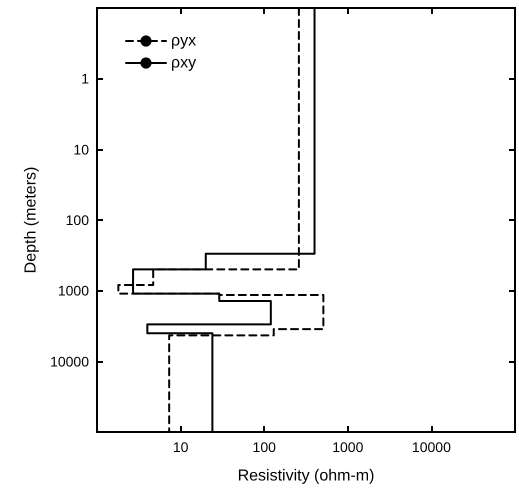  Describe the element at coordinates (85, 78) in the screenshot. I see `y-tick-label: 1` at that location.